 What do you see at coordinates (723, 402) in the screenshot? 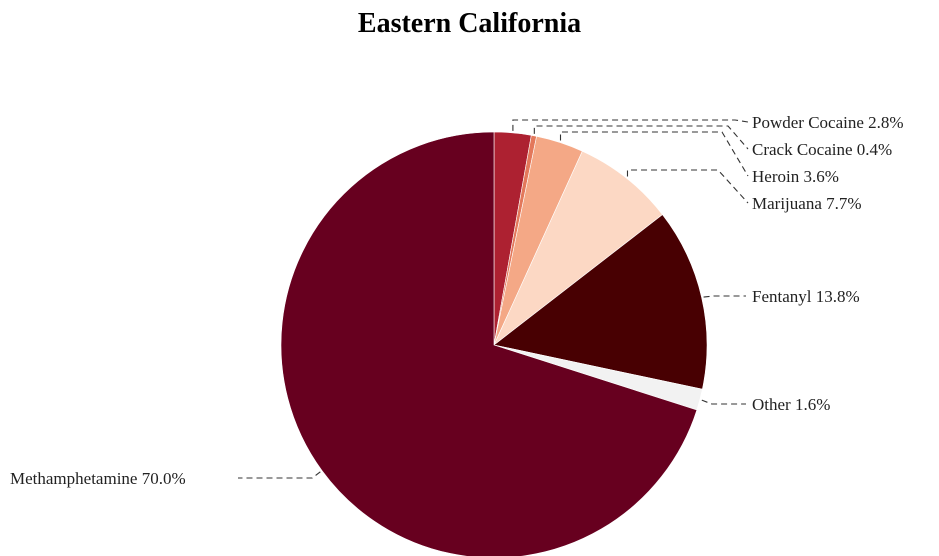
I see `leader-line-other` at bounding box center [723, 402].